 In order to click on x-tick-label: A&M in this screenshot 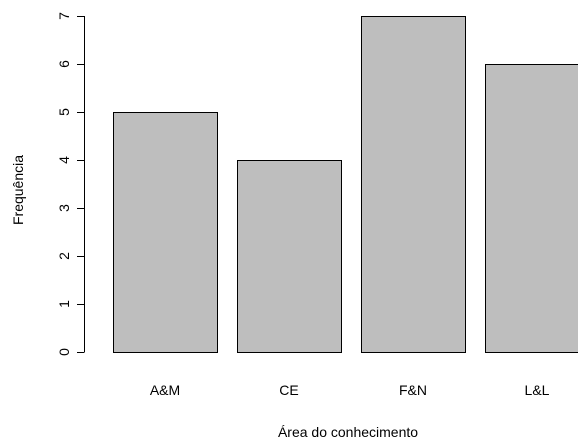, I will do `click(165, 390)`.